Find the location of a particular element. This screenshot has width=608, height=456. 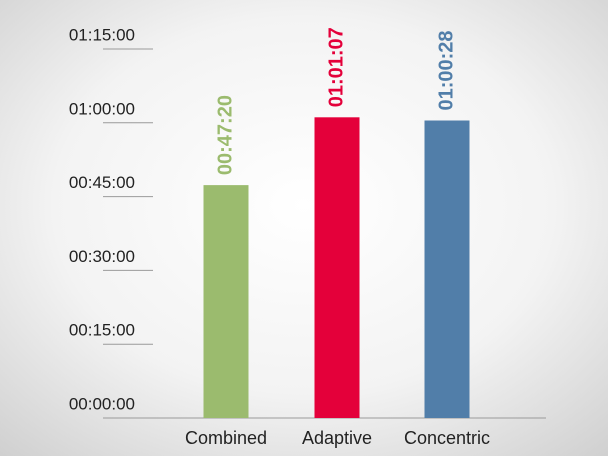

value-label: 01:01:07 is located at coordinates (336, 67).